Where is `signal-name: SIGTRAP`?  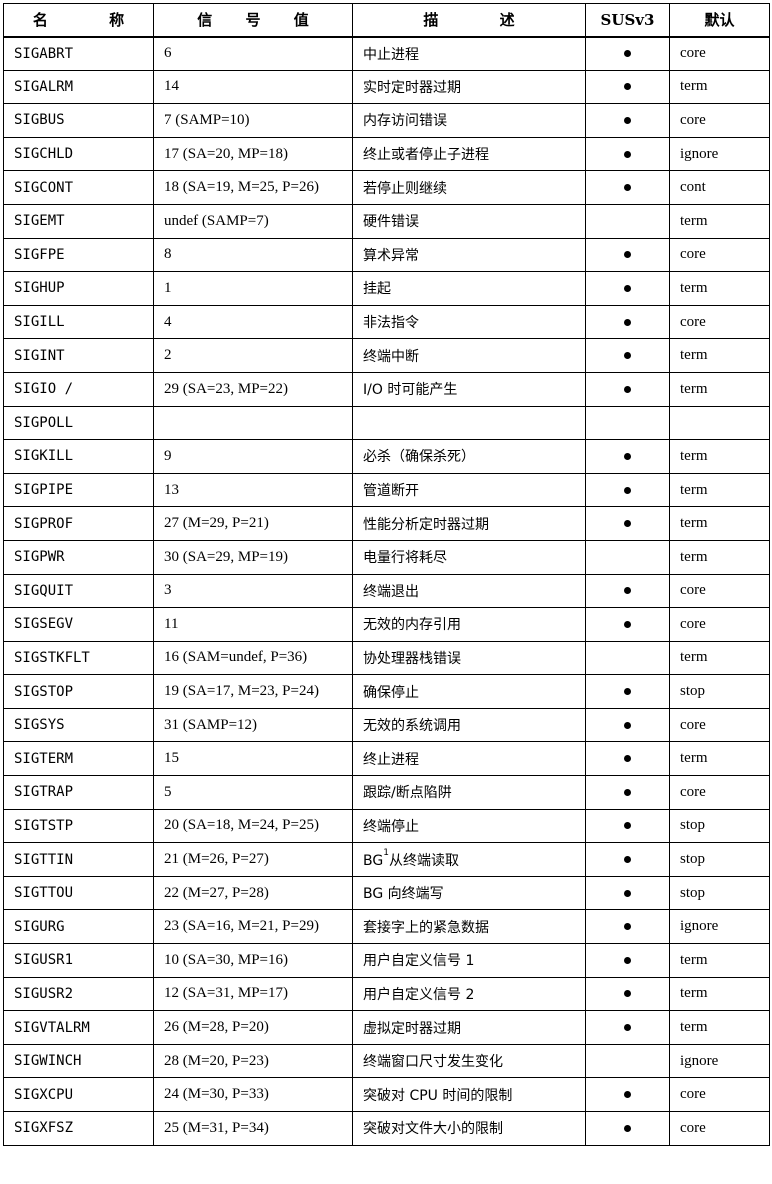
signal-name: SIGTRAP is located at coordinates (78, 792).